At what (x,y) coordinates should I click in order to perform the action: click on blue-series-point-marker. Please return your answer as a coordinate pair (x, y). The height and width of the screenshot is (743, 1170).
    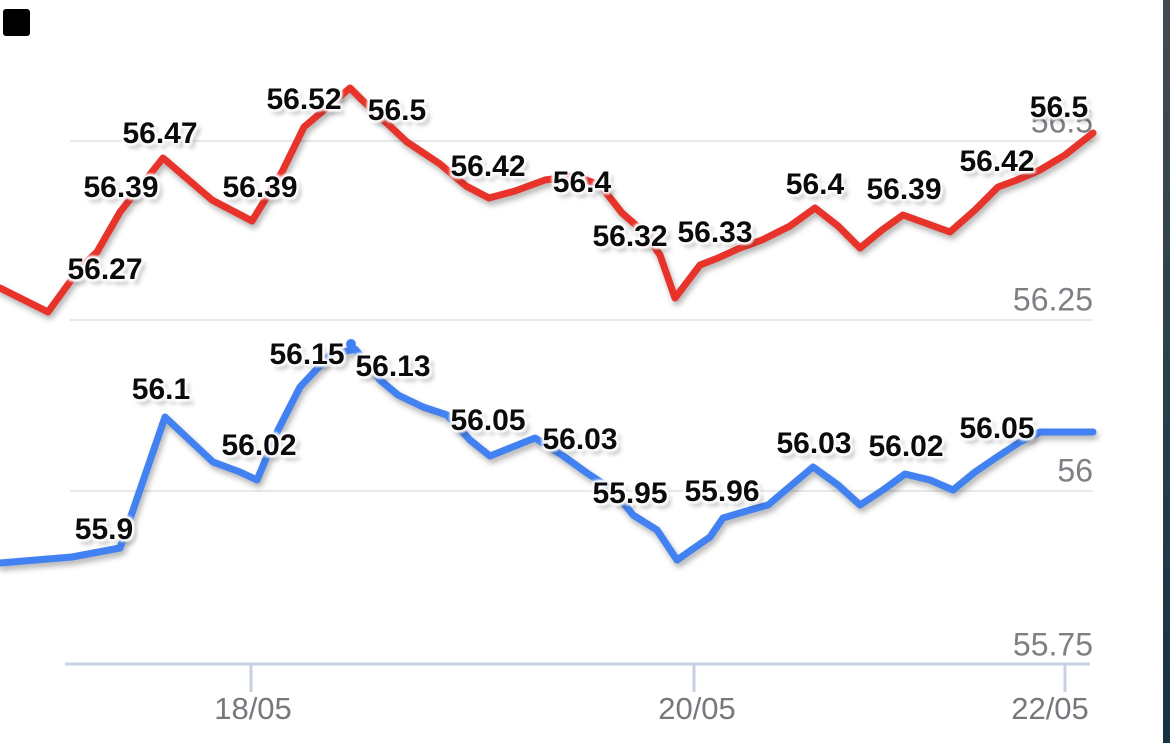
    Looking at the image, I should click on (351, 344).